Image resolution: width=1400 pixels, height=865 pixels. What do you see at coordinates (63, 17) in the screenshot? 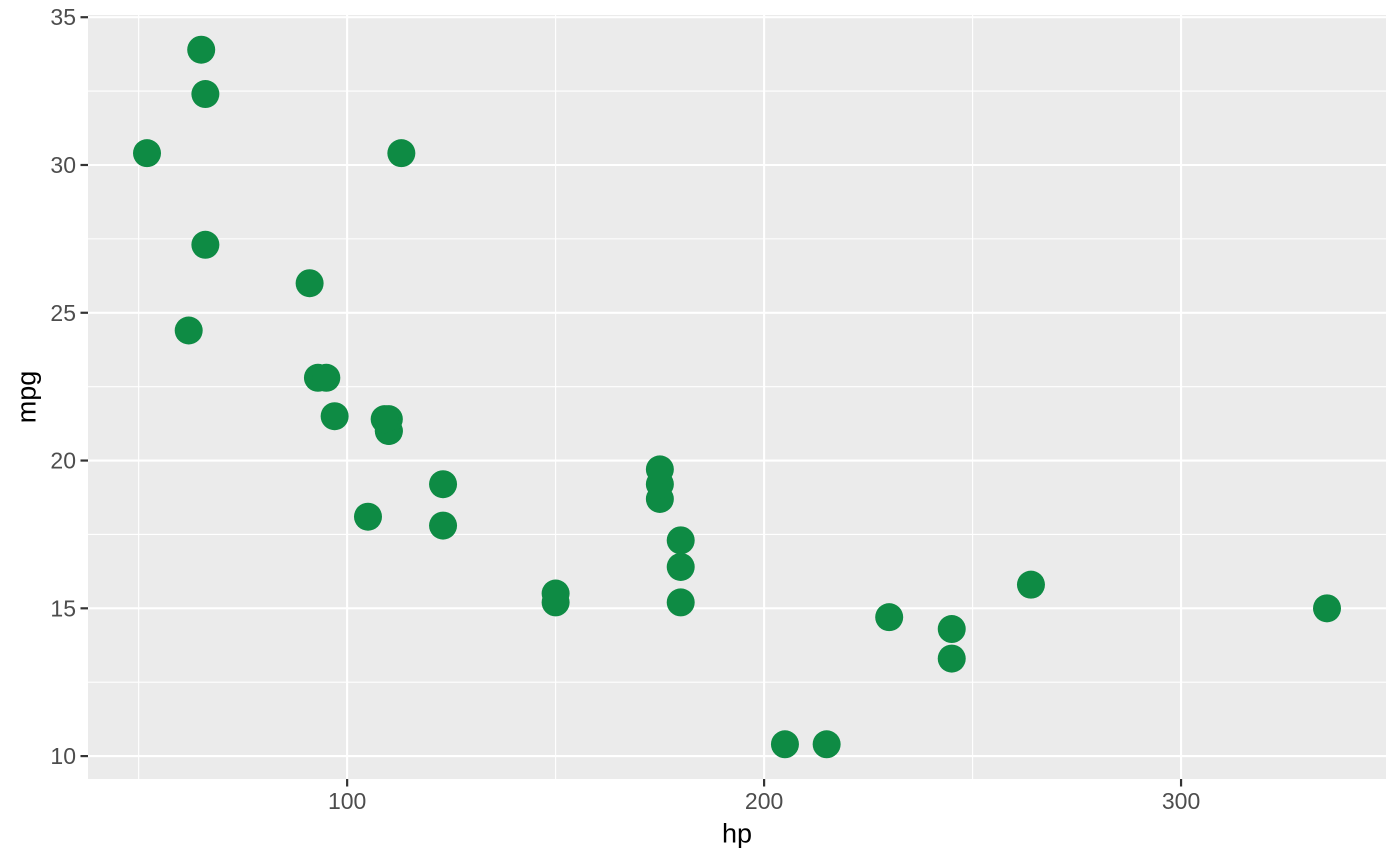
I see `y-tick-label: 35` at bounding box center [63, 17].